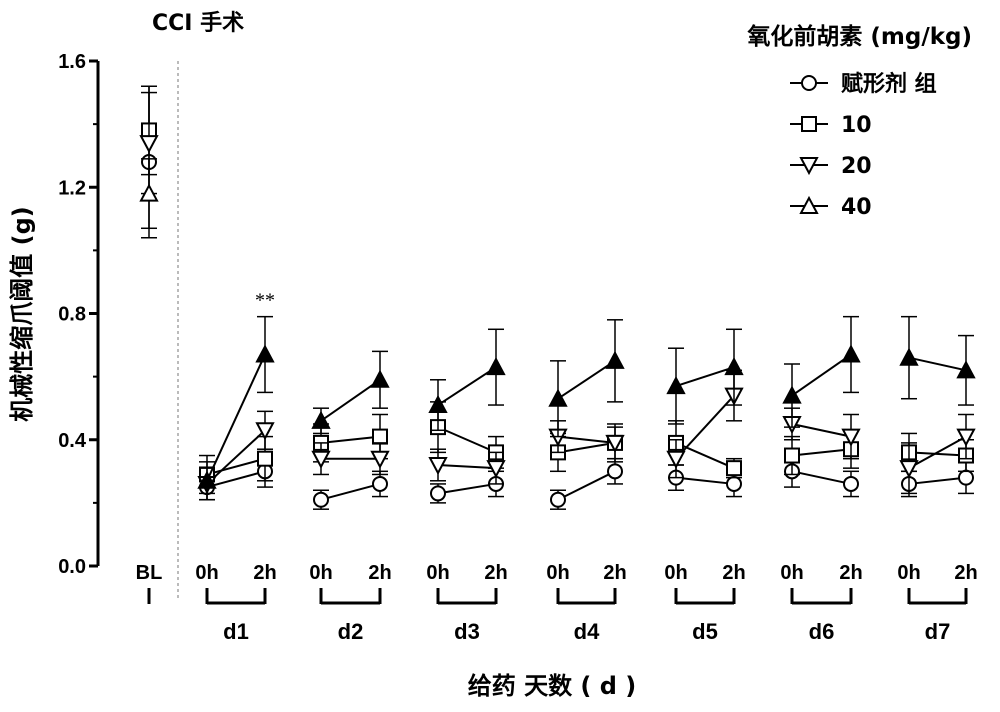 This screenshot has height=712, width=1000. Describe the element at coordinates (198, 23) in the screenshot. I see `surgery-label: CCI 手术` at that location.